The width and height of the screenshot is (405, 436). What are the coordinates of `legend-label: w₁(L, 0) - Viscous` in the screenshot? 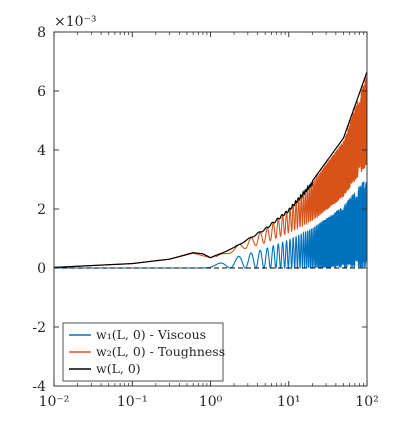 It's located at (151, 334).